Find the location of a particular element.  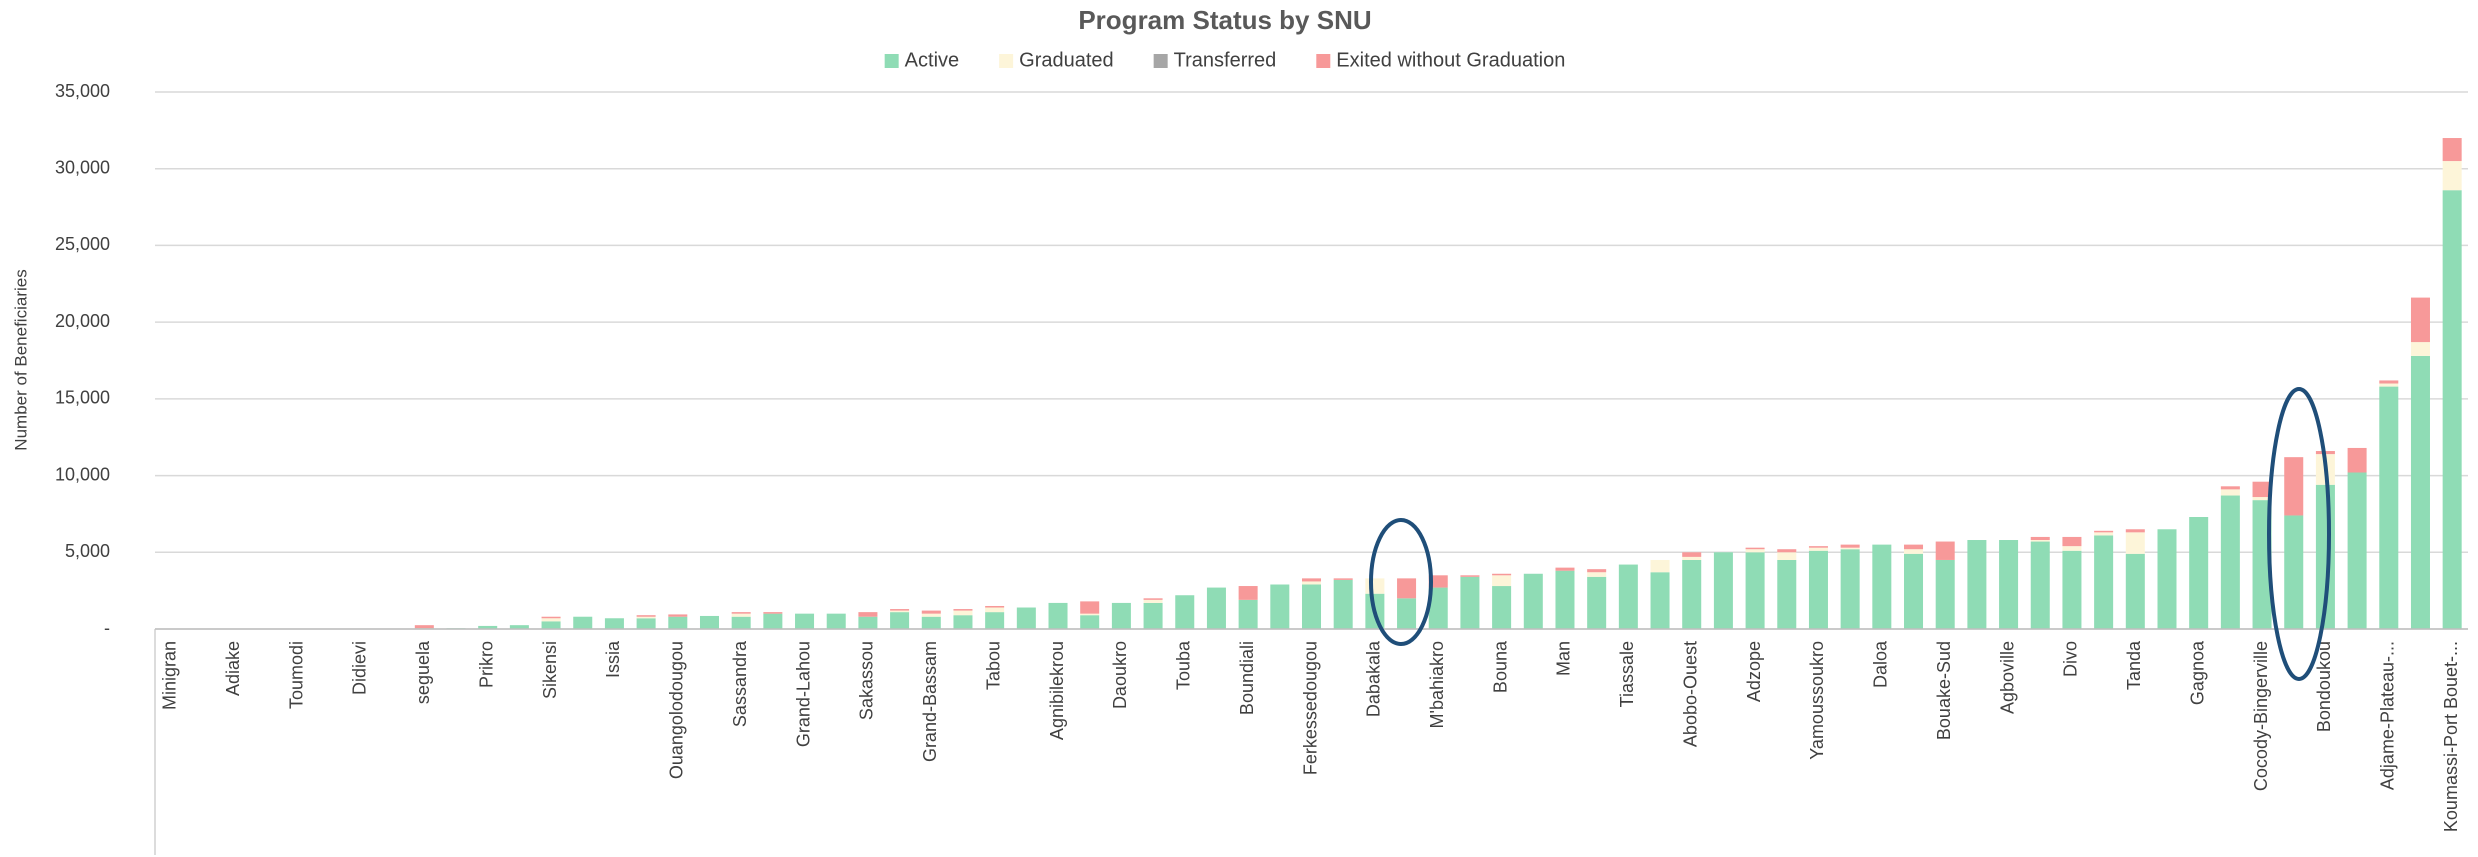

x-tick-label: Tiassale is located at coordinates (1627, 674).